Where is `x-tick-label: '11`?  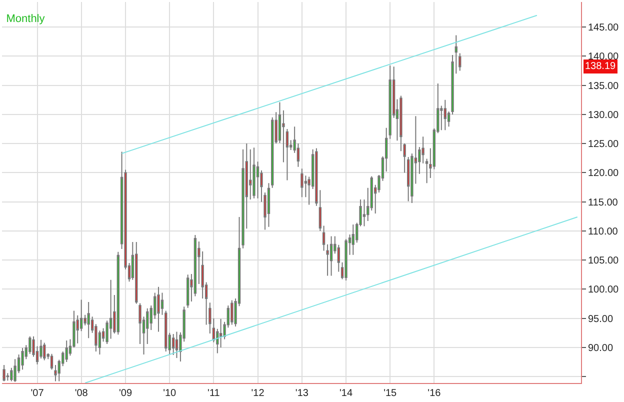
x-tick-label: '11 is located at coordinates (214, 393).